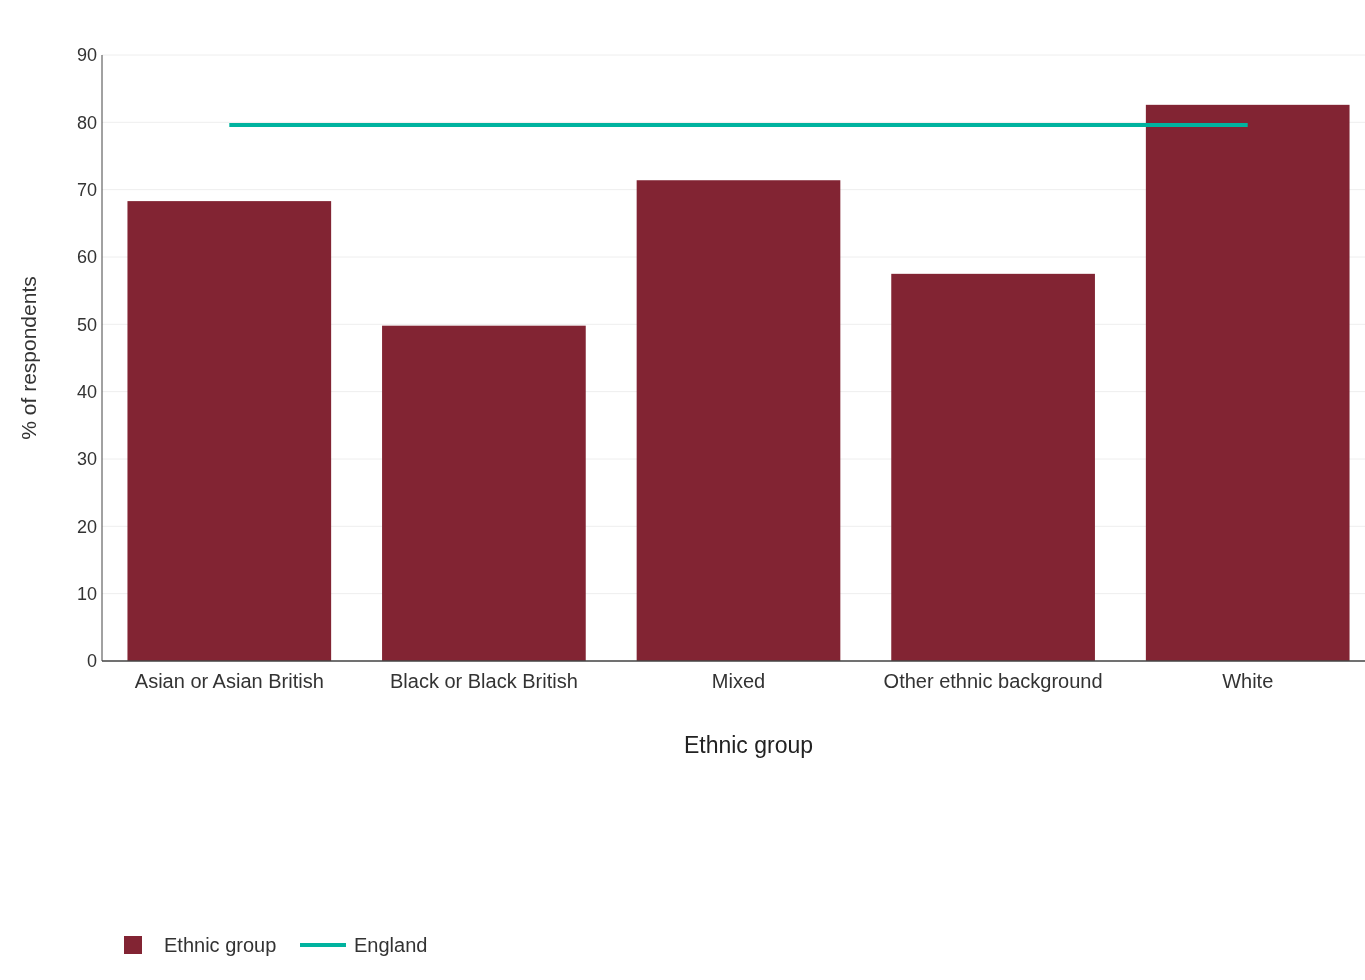 The height and width of the screenshot is (980, 1365). What do you see at coordinates (86, 459) in the screenshot?
I see `y-tick-label: 30` at bounding box center [86, 459].